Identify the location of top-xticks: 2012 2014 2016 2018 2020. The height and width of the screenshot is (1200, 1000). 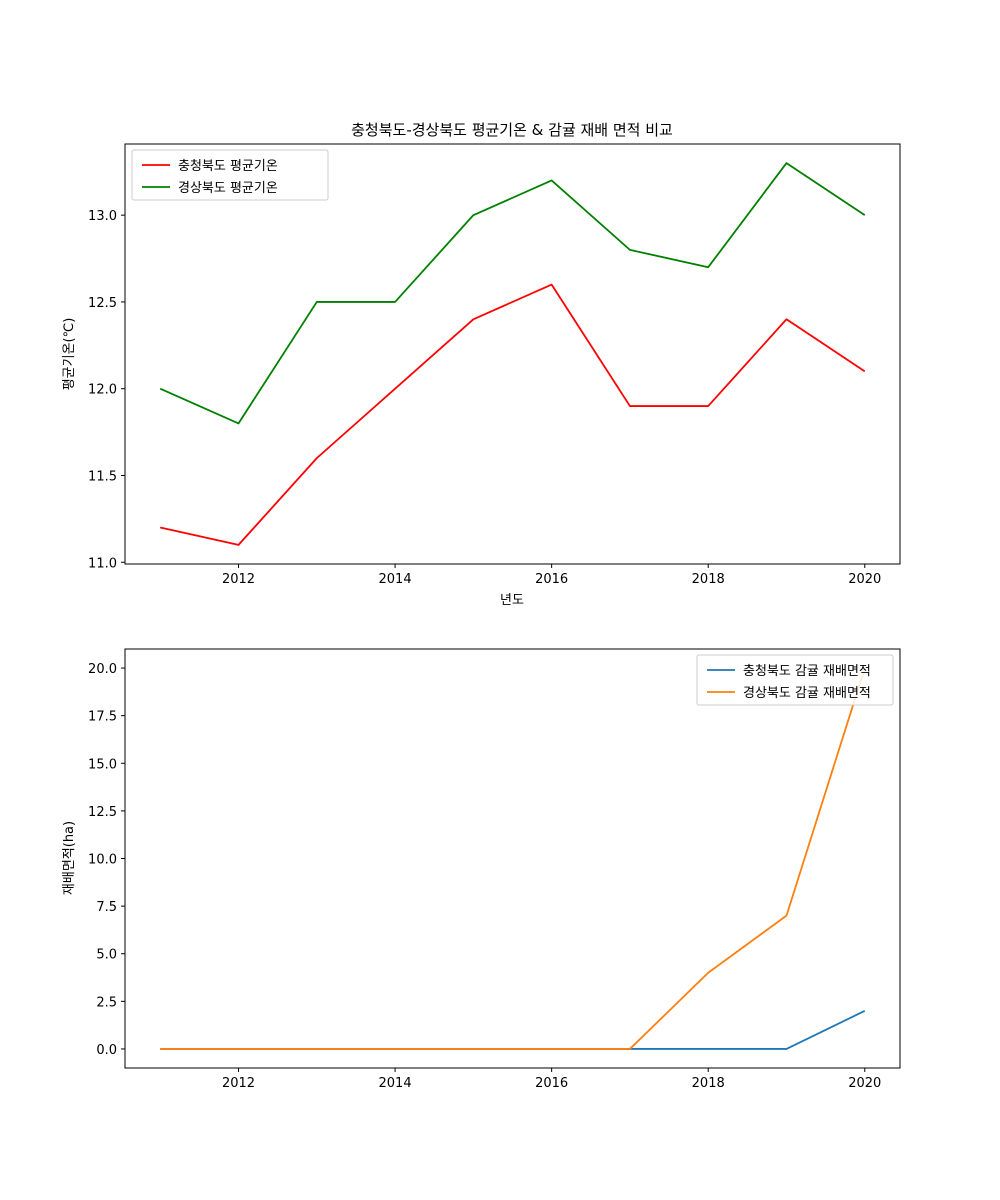
(551, 575).